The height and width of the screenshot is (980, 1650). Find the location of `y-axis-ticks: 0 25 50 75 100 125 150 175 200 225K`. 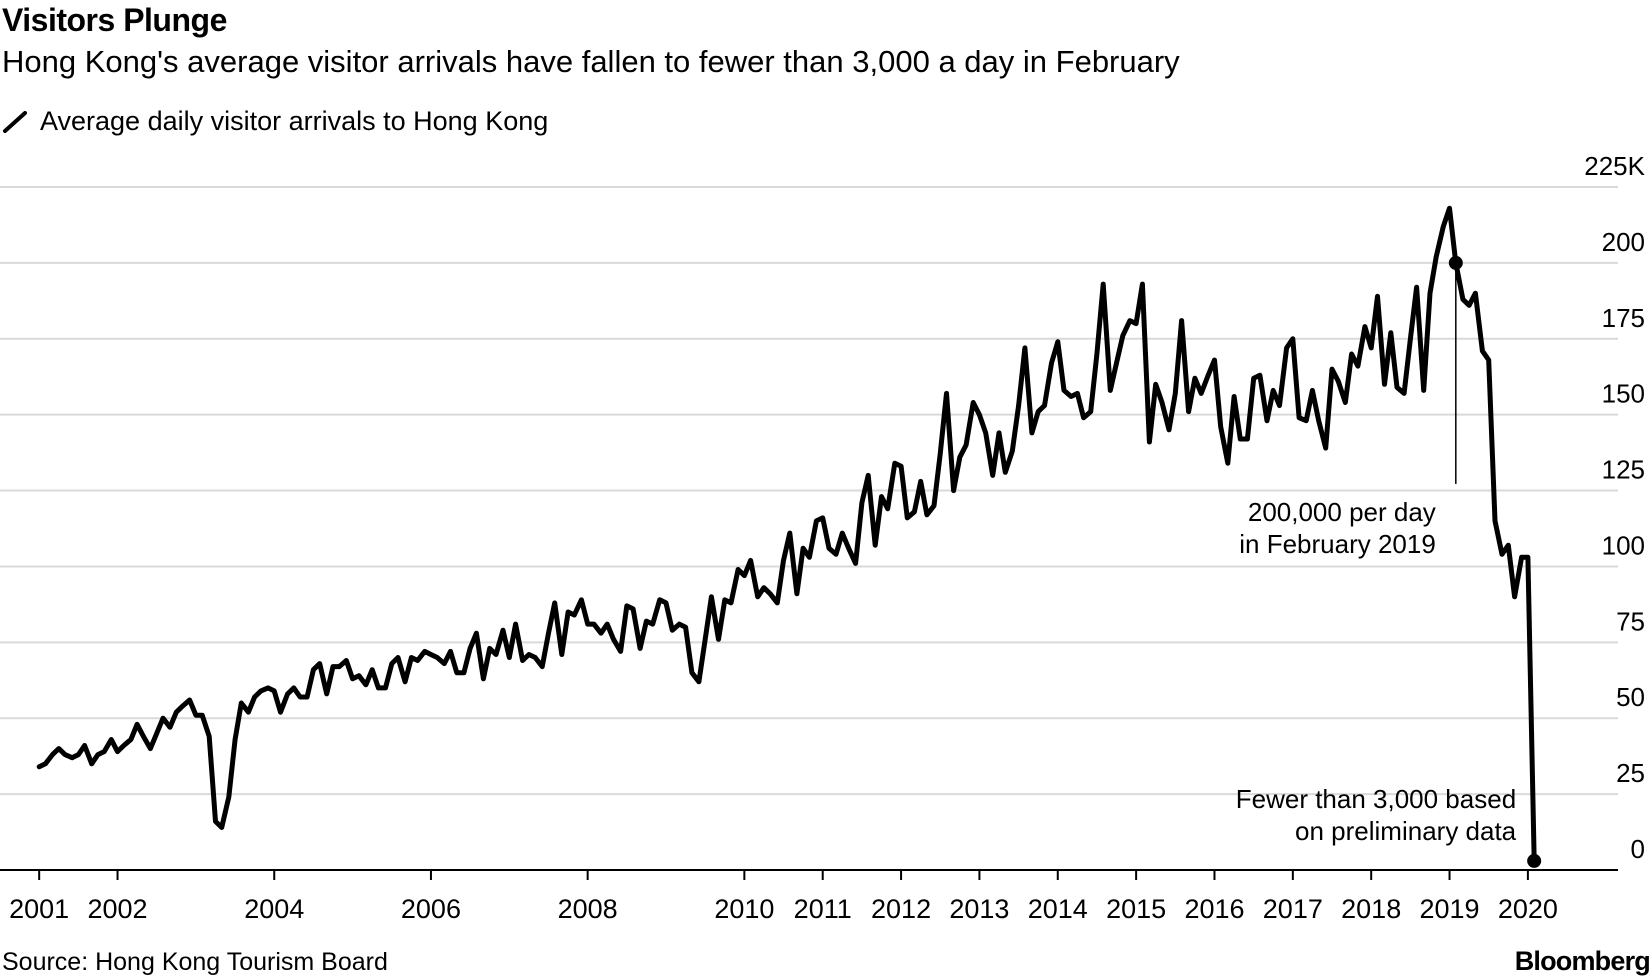

y-axis-ticks: 0 25 50 75 100 125 150 175 200 225K is located at coordinates (1614, 507).